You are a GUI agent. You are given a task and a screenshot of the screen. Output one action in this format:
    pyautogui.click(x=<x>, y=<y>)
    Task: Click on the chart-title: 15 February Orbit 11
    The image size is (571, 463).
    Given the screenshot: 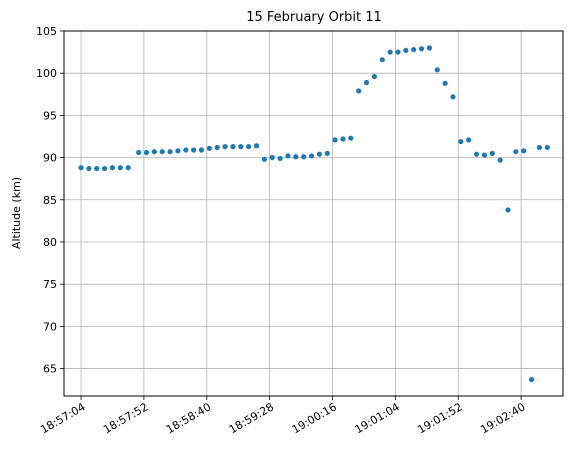 What is the action you would take?
    pyautogui.click(x=314, y=17)
    